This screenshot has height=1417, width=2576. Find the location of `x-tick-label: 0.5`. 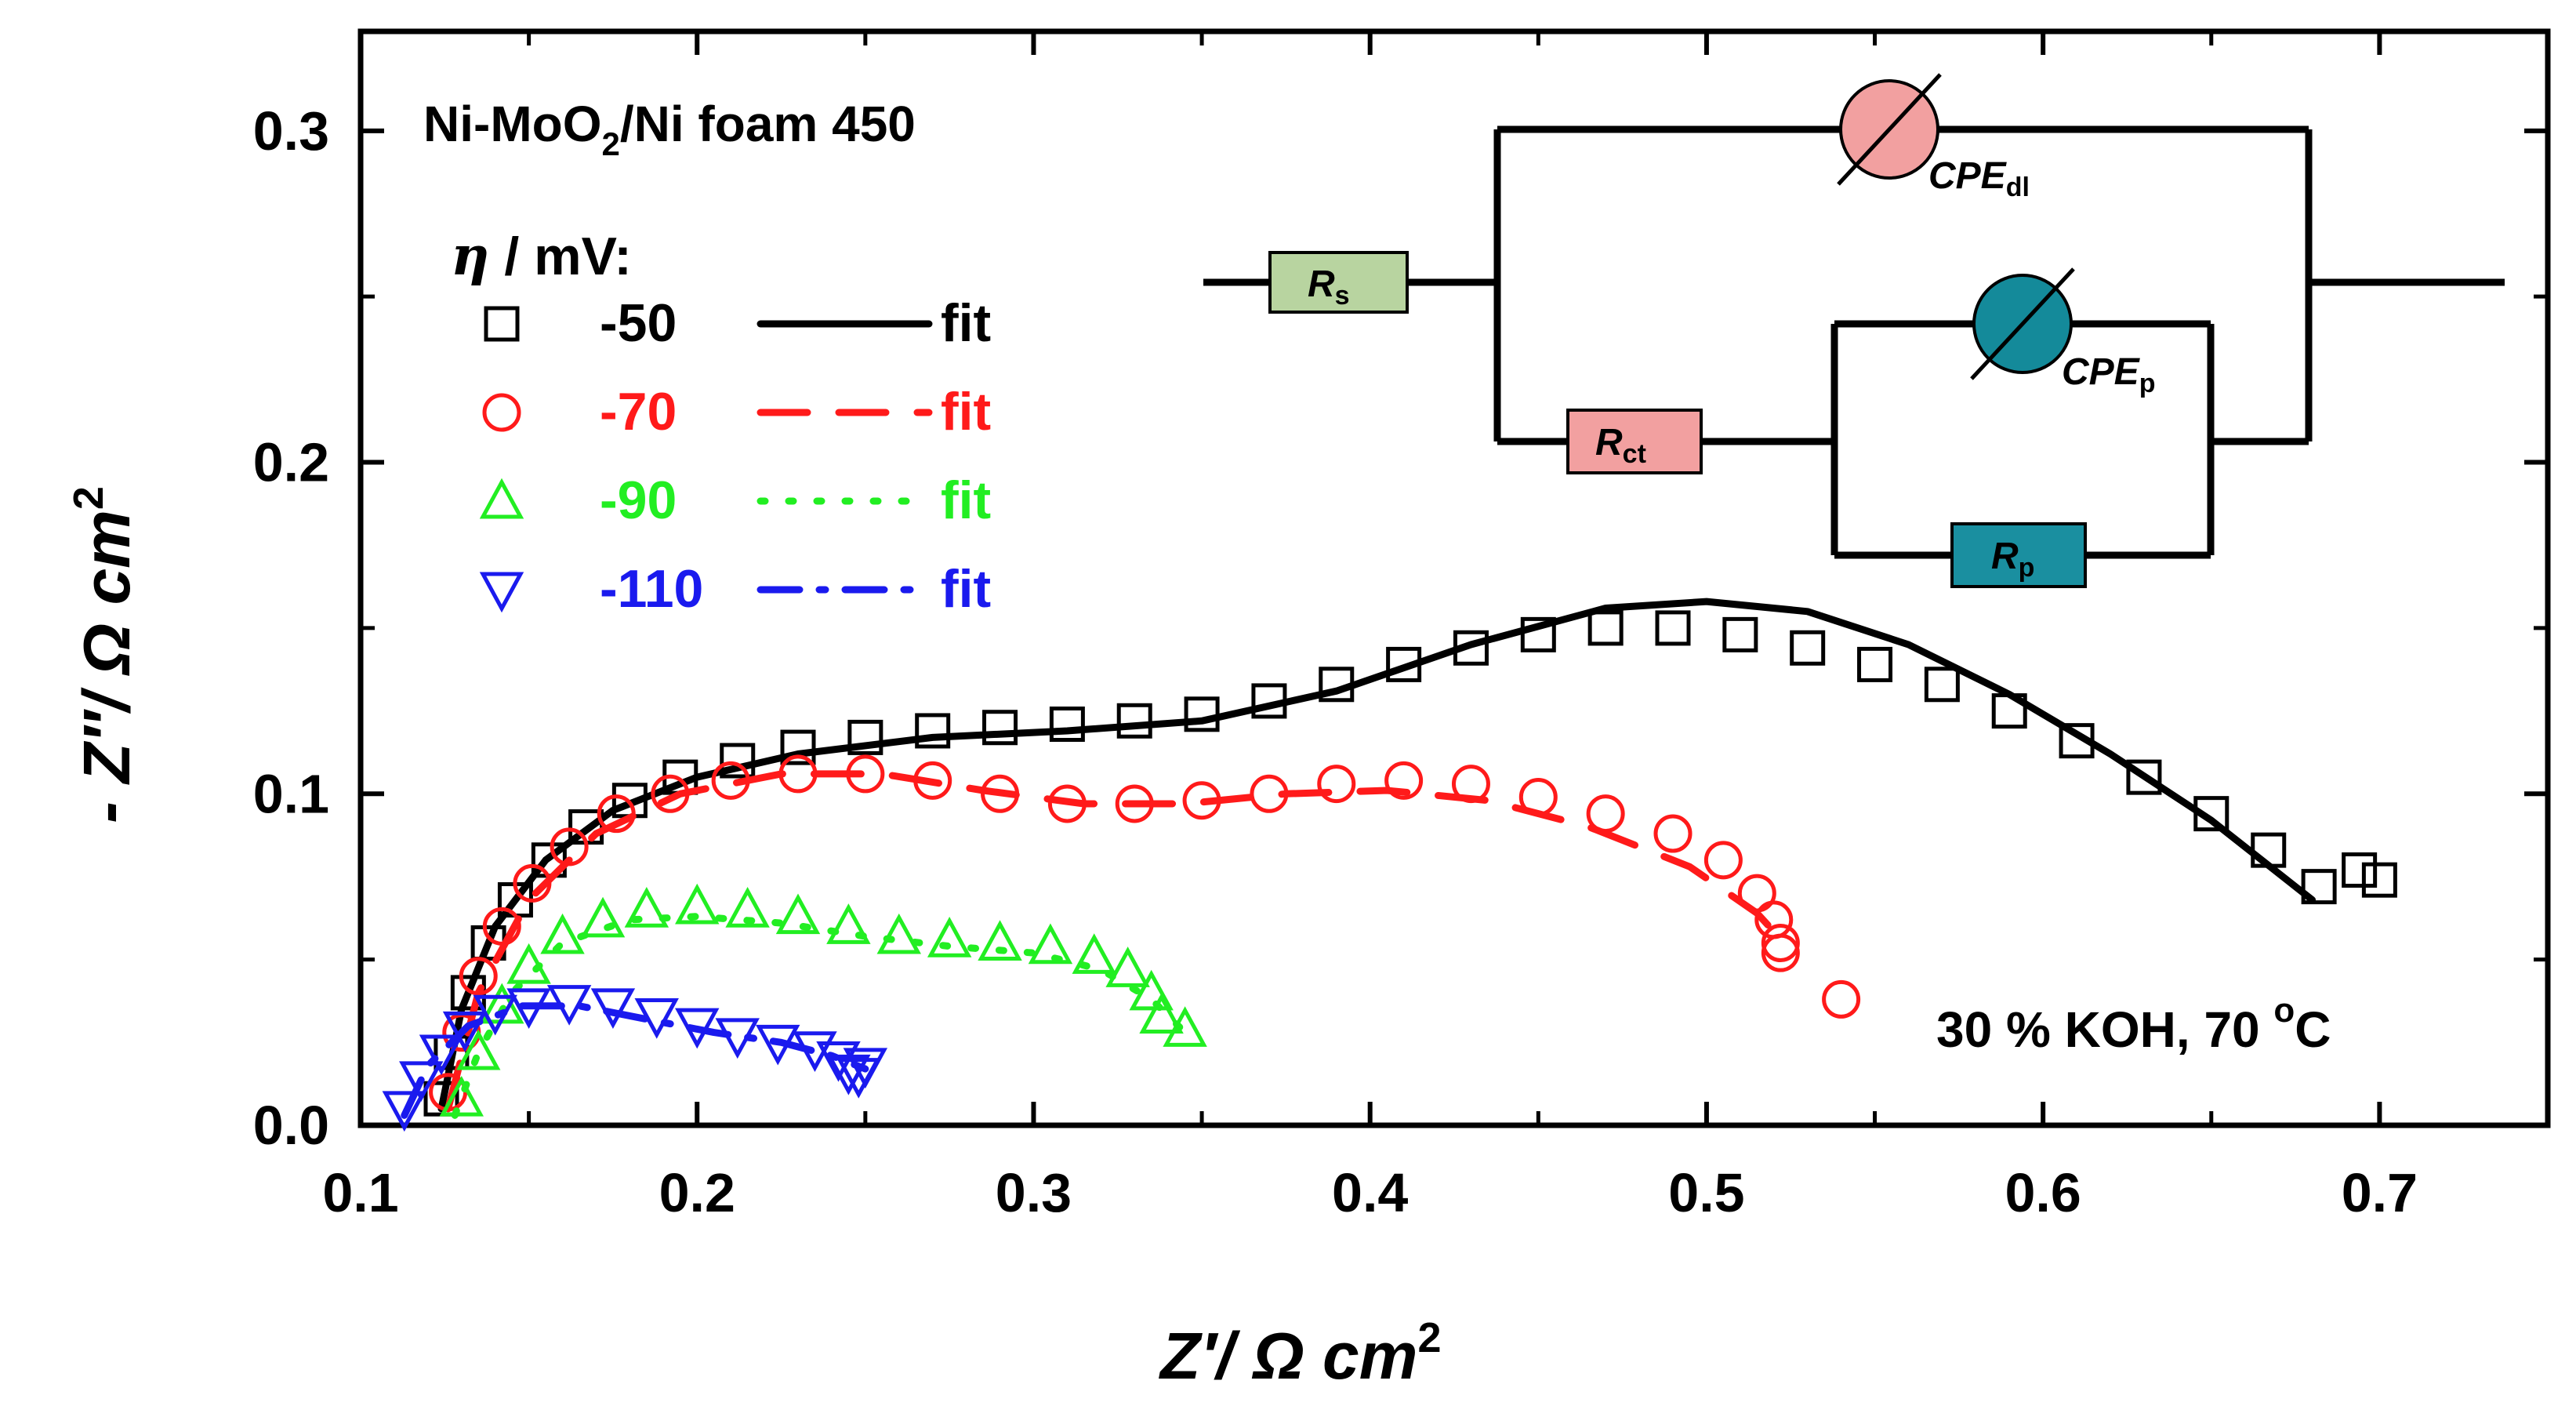

x-tick-label: 0.5 is located at coordinates (1706, 1192).